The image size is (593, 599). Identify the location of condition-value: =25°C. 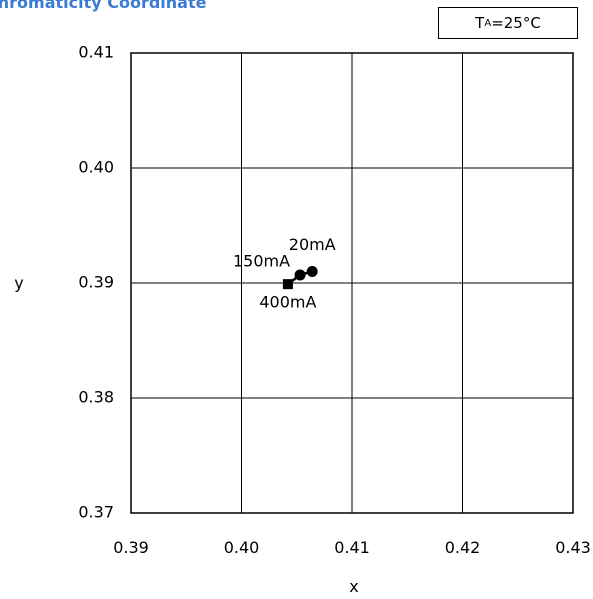
(516, 23).